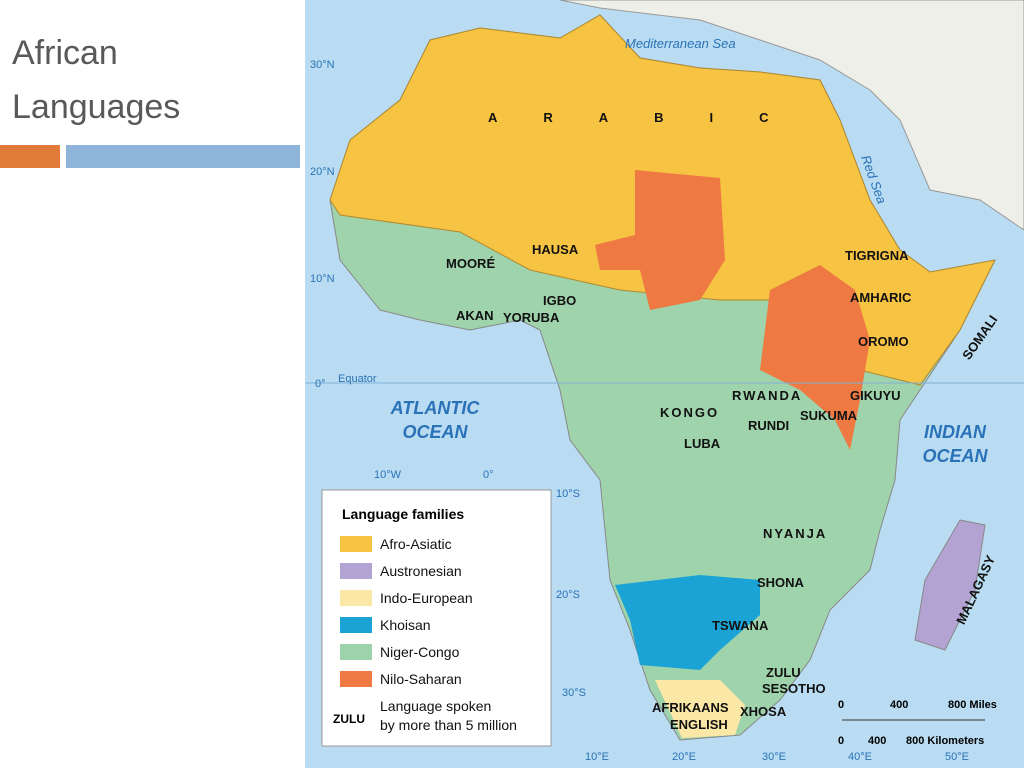  I want to click on language-label: RWANDA, so click(767, 395).